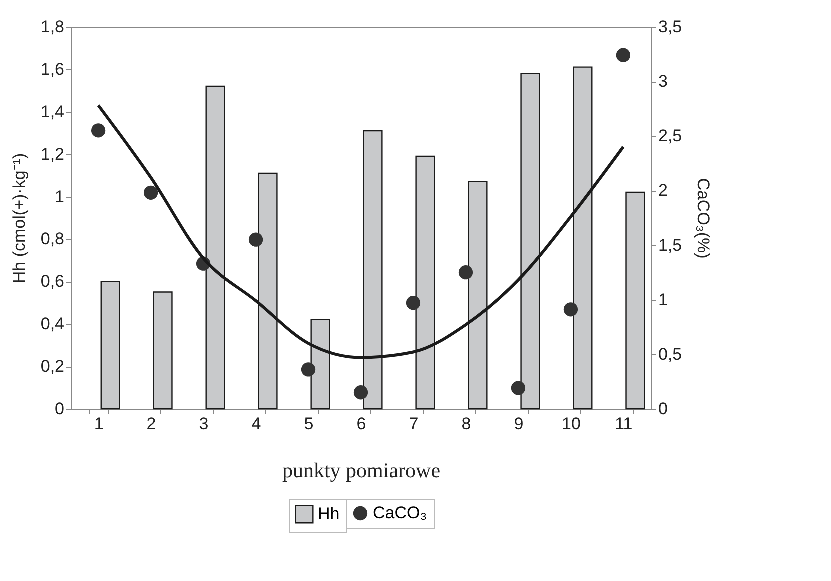 The width and height of the screenshot is (831, 581). I want to click on x-tick-label: 1, so click(99, 424).